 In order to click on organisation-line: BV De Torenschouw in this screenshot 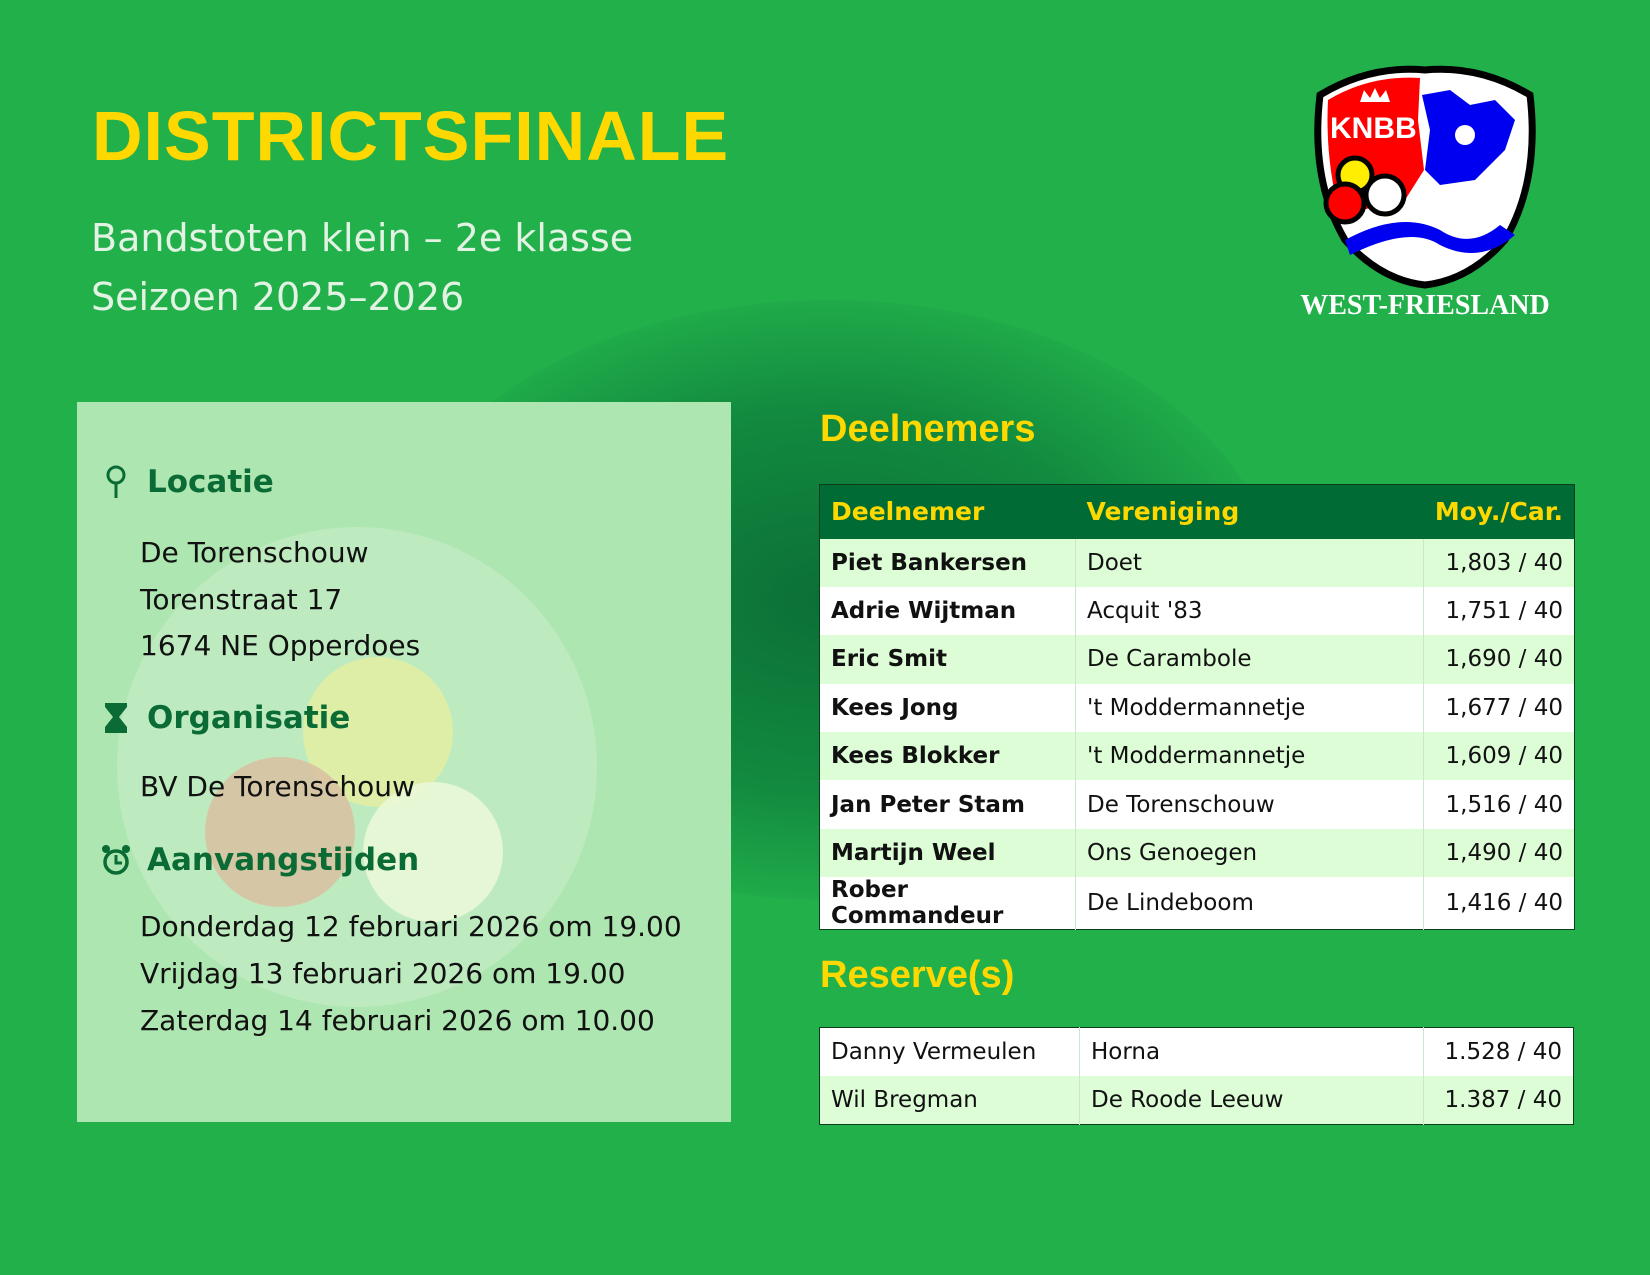, I will do `click(277, 786)`.